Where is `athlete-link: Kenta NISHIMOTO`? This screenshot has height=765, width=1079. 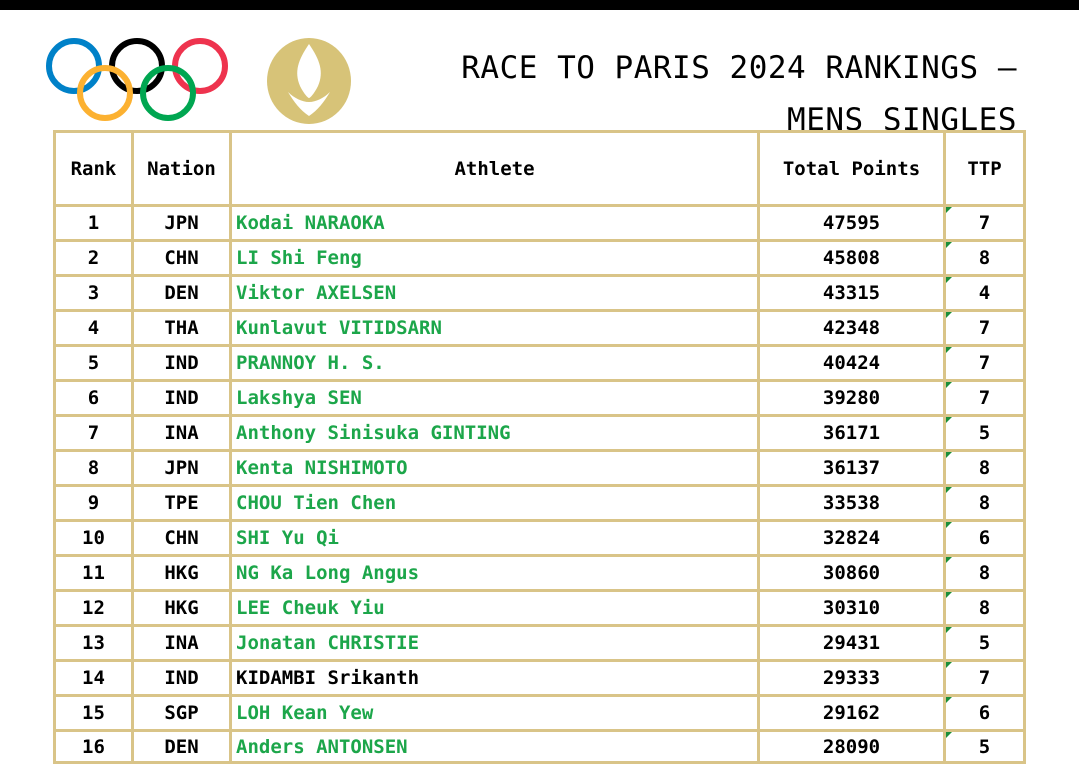 athlete-link: Kenta NISHIMOTO is located at coordinates (494, 468).